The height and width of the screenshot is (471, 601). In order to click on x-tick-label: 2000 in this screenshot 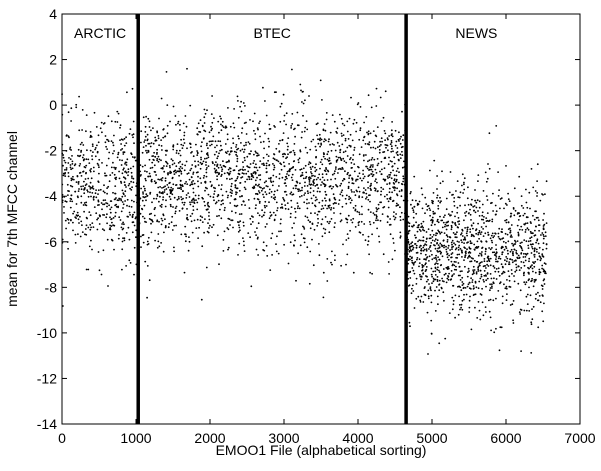, I will do `click(209, 438)`.